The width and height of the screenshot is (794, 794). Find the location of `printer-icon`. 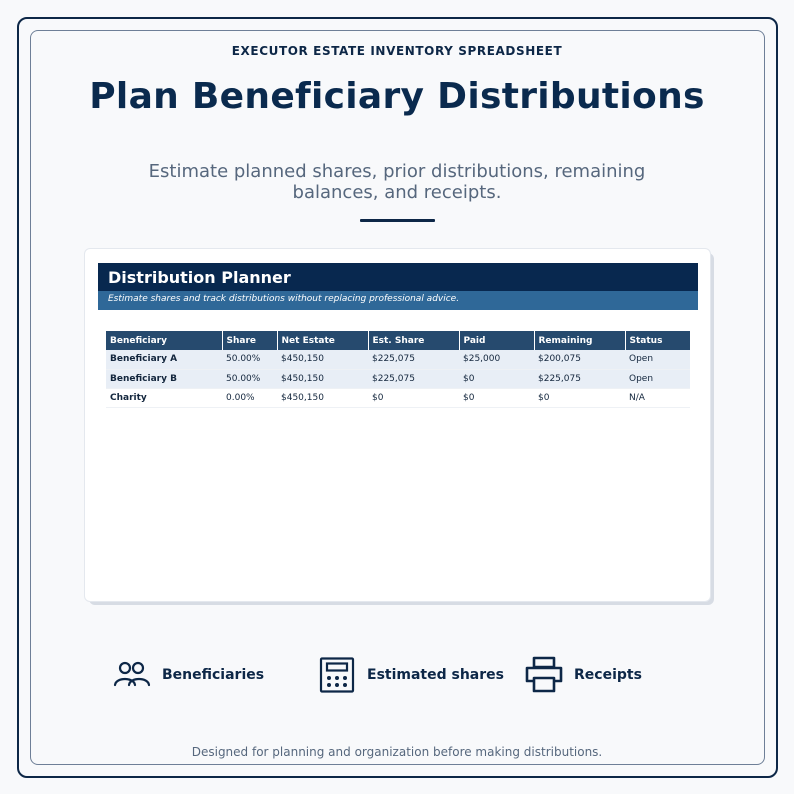

printer-icon is located at coordinates (544, 675).